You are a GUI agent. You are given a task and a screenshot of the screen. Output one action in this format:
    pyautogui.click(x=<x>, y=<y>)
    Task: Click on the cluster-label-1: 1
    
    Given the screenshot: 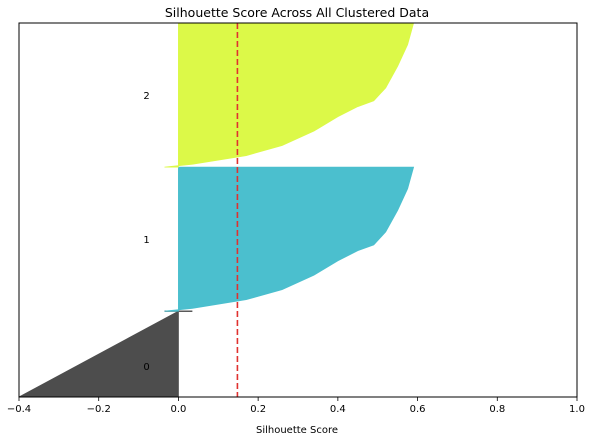 What is the action you would take?
    pyautogui.click(x=146, y=240)
    